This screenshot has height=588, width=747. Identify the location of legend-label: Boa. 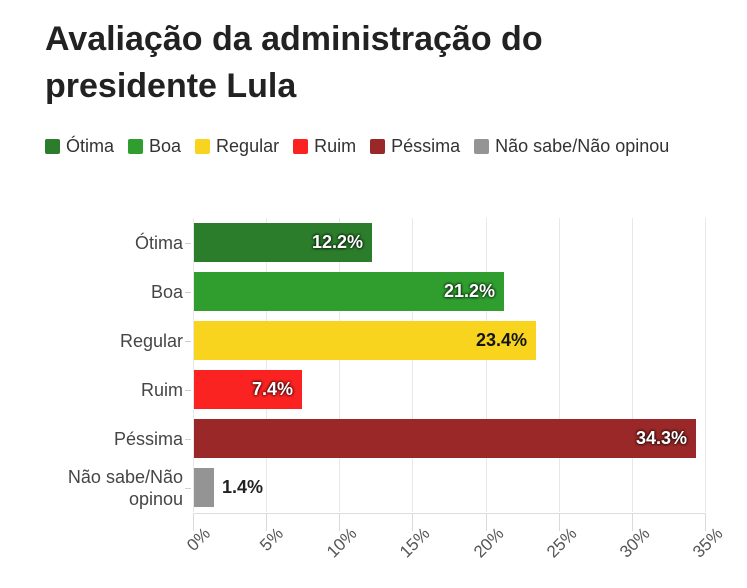
(165, 145).